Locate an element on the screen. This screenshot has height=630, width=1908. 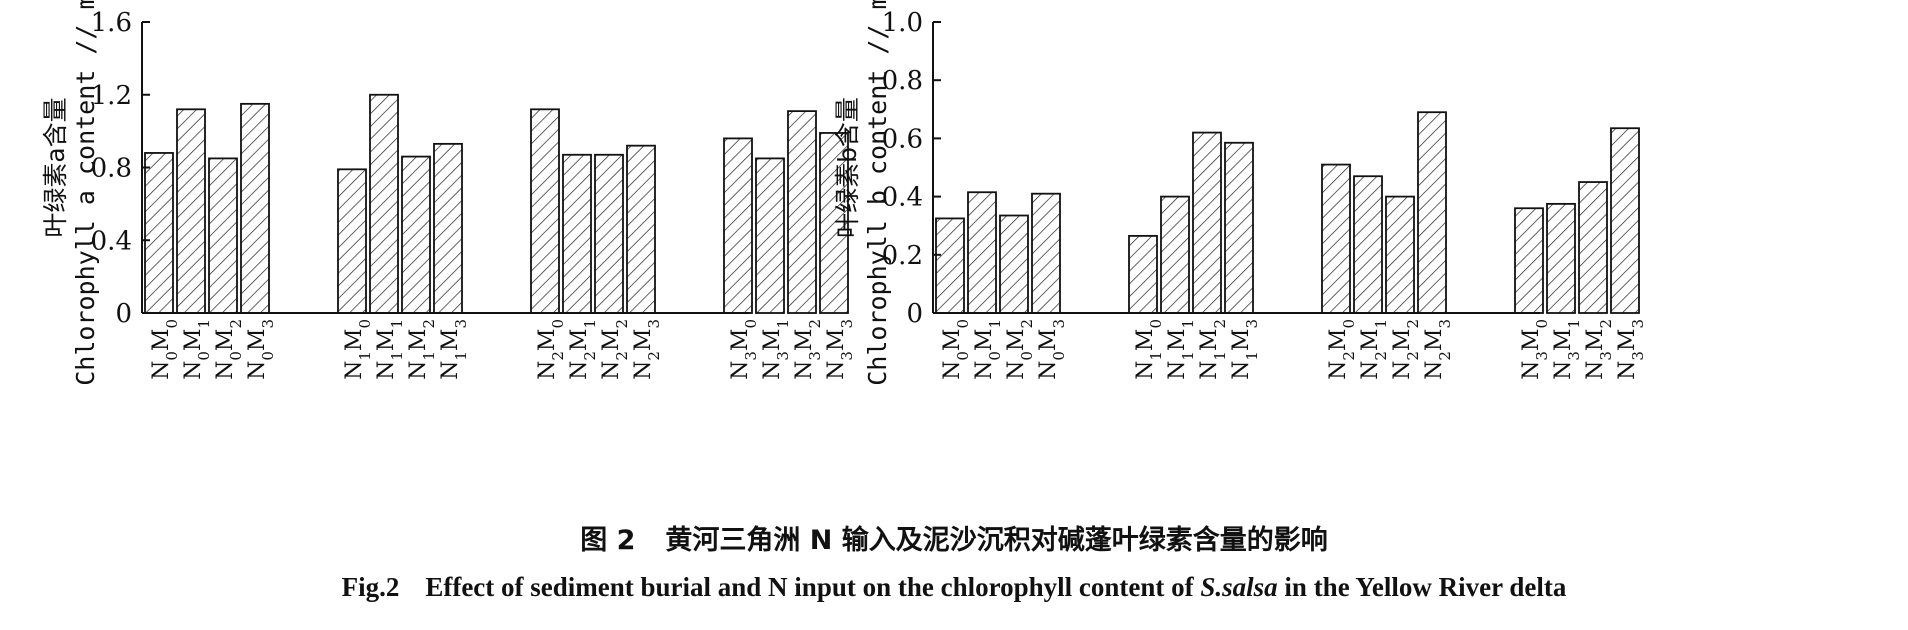
y-tick-label: 1.0 is located at coordinates (902, 23).